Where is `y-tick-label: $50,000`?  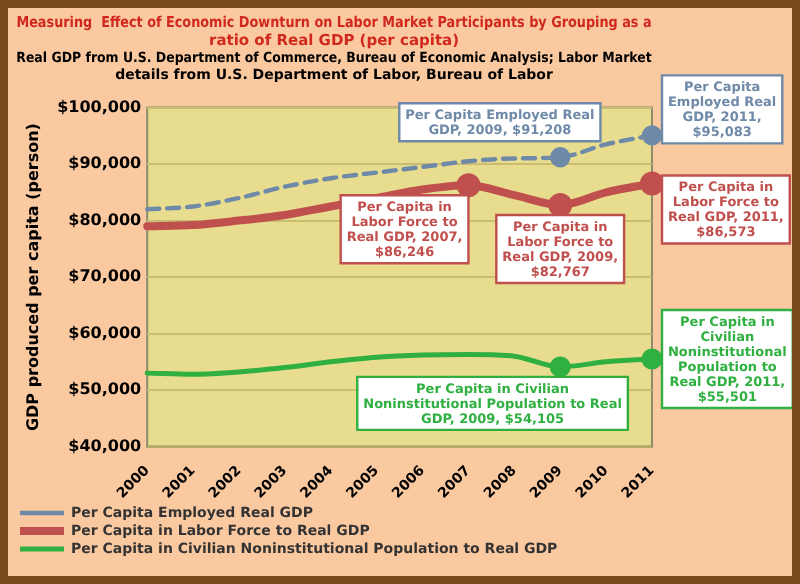 y-tick-label: $50,000 is located at coordinates (105, 389).